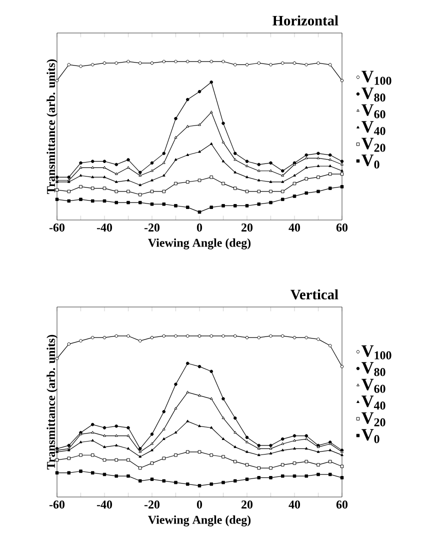 The width and height of the screenshot is (437, 543). What do you see at coordinates (314, 294) in the screenshot?
I see `chart-title: Vertical` at bounding box center [314, 294].